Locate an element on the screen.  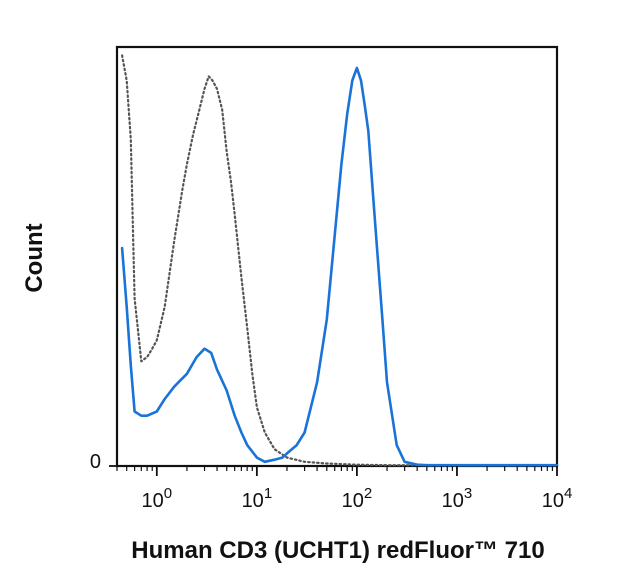
x-axis-label: Human CD3 (UCHT1) redFluor™ 710 is located at coordinates (337, 550).